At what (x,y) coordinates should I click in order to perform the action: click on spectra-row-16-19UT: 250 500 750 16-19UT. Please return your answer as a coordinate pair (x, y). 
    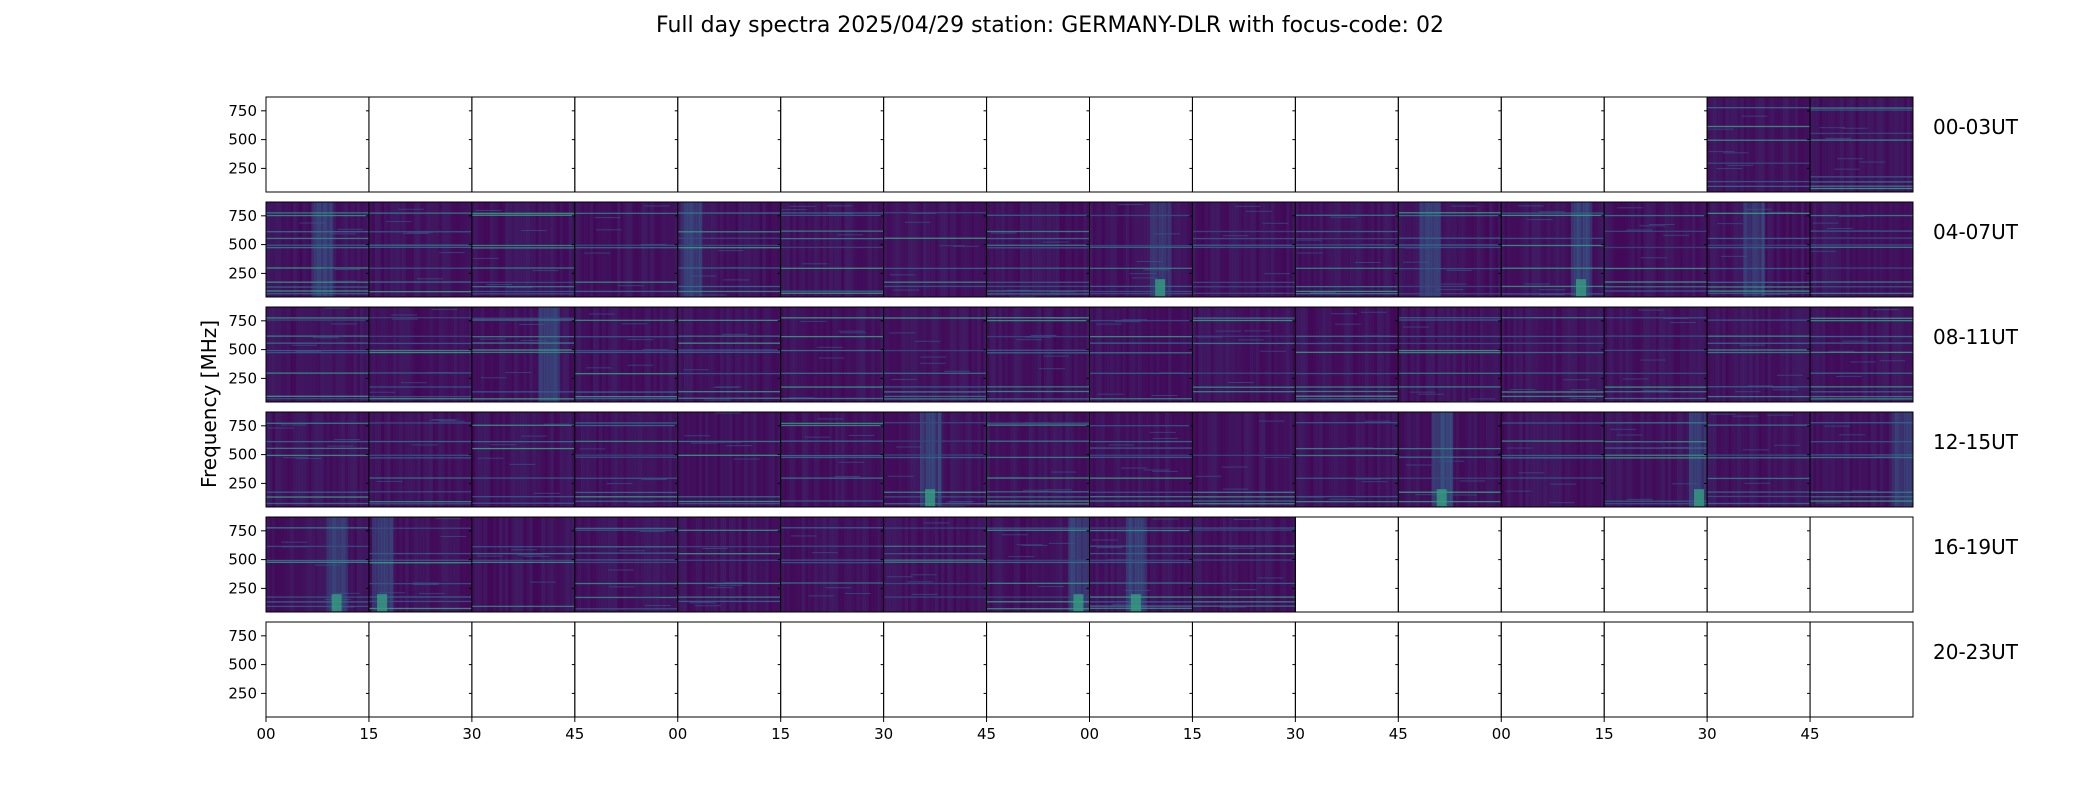
    Looking at the image, I should click on (1123, 564).